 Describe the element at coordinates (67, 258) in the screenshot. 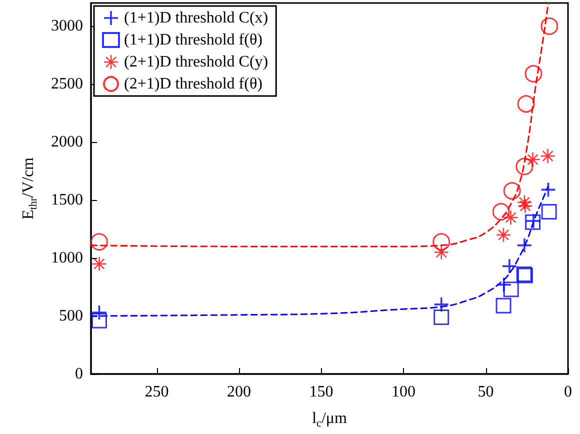

I see `y-tick-label: 1000` at that location.